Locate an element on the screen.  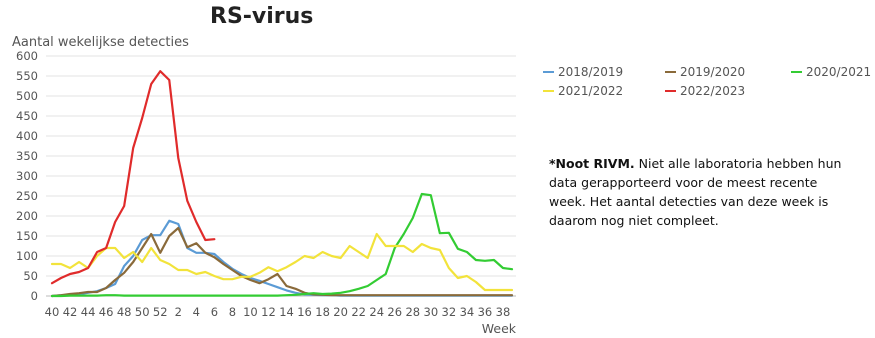
series-line-2021-2022 is located at coordinates (282, 262).